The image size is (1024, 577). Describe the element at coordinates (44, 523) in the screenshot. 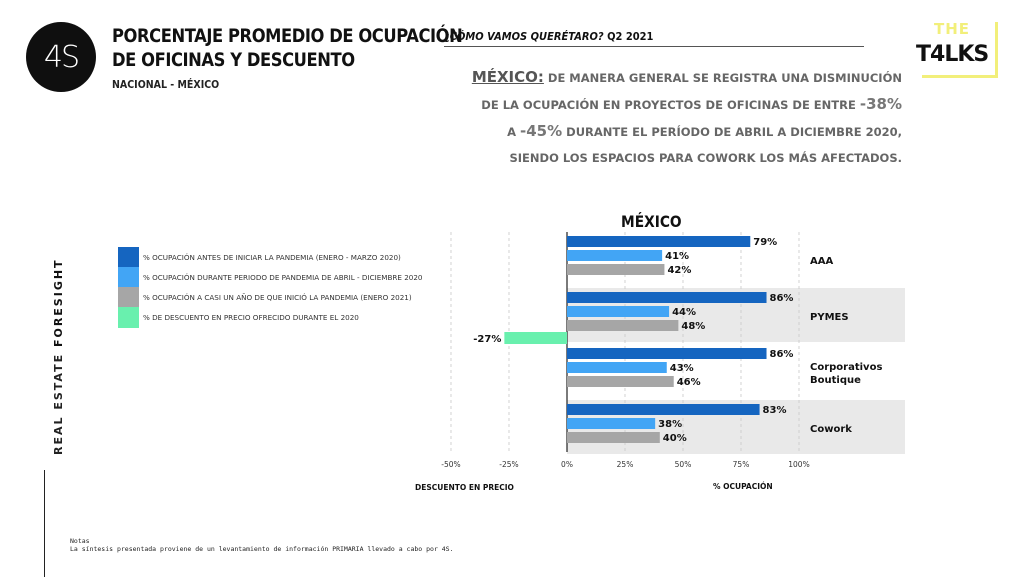

I see `side-divider` at that location.